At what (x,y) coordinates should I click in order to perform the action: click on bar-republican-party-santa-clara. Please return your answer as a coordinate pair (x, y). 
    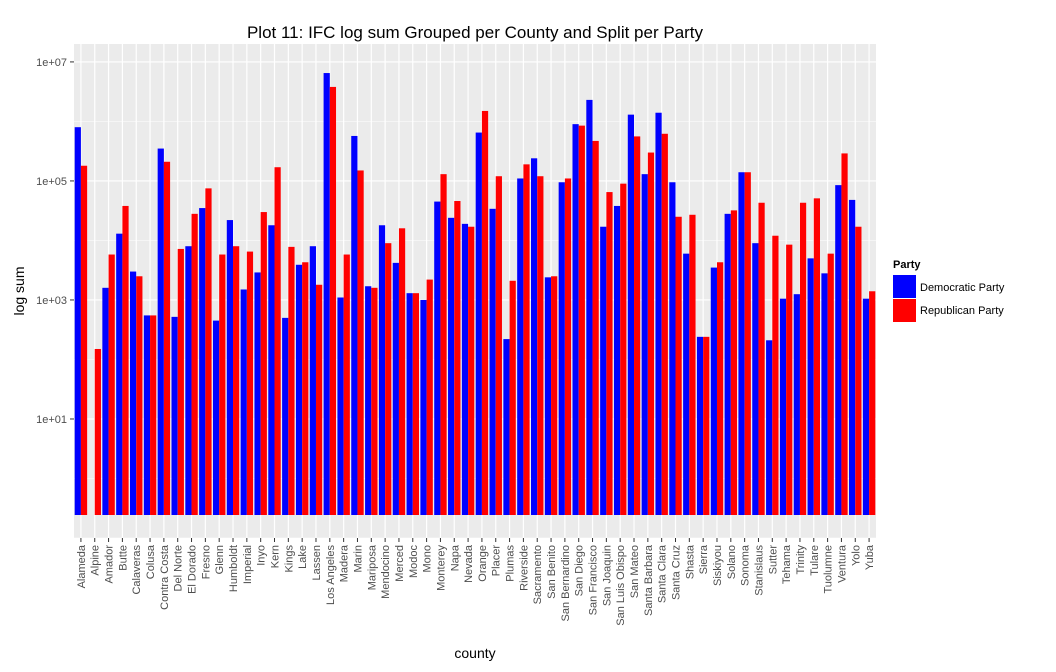
    Looking at the image, I should click on (664, 324).